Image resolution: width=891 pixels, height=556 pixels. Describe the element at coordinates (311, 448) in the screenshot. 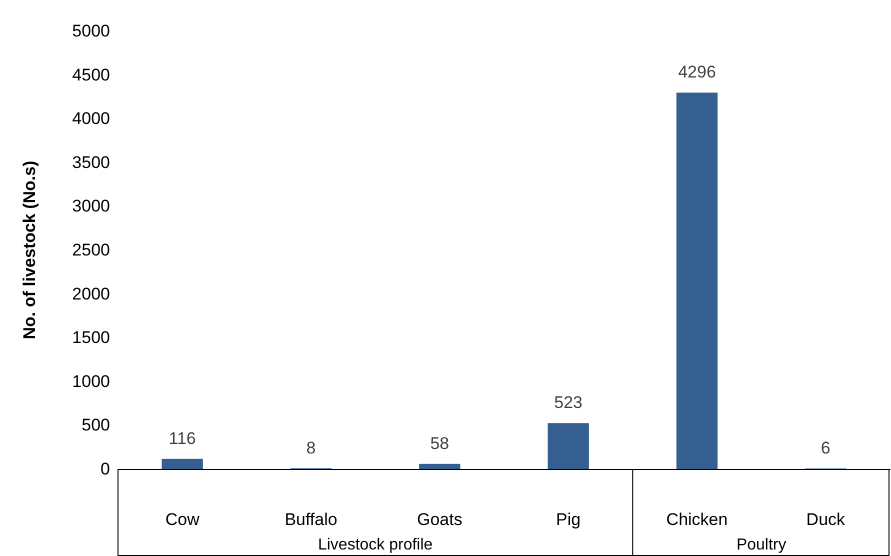

I see `data-label: 8` at that location.